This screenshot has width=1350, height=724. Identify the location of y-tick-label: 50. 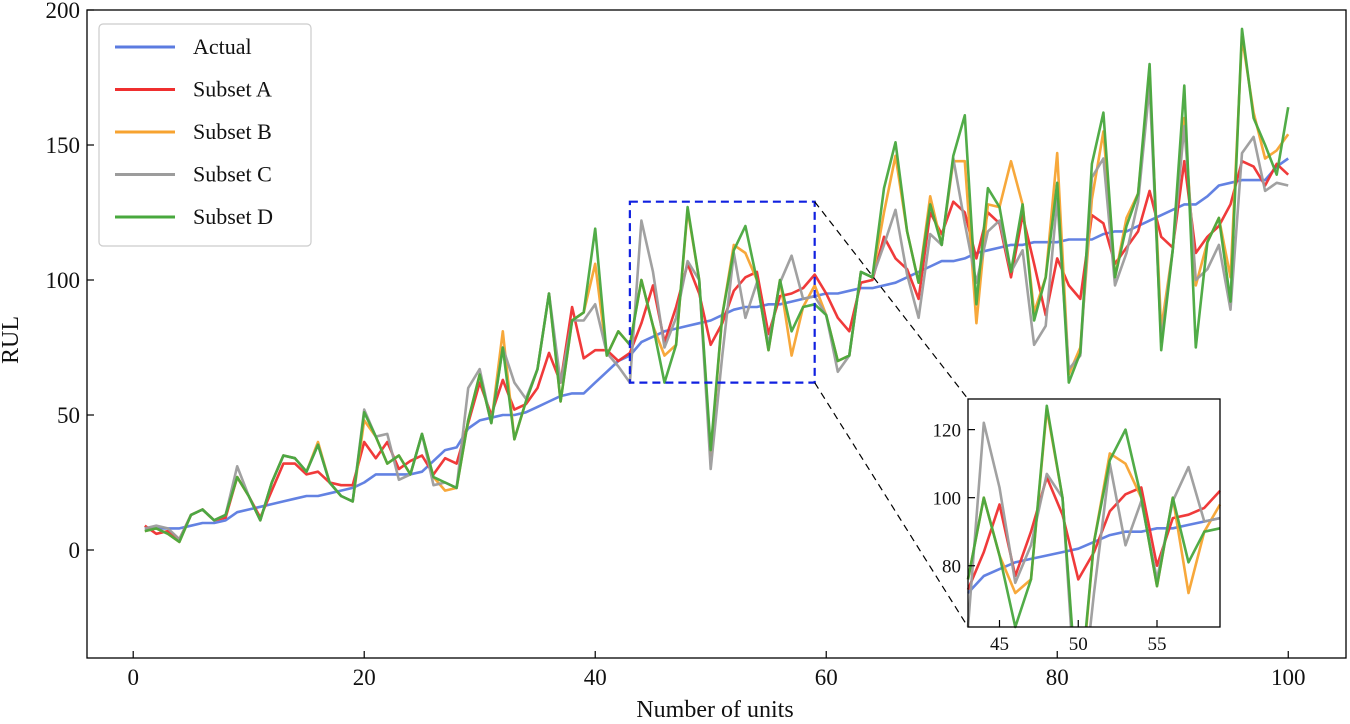
(68, 415).